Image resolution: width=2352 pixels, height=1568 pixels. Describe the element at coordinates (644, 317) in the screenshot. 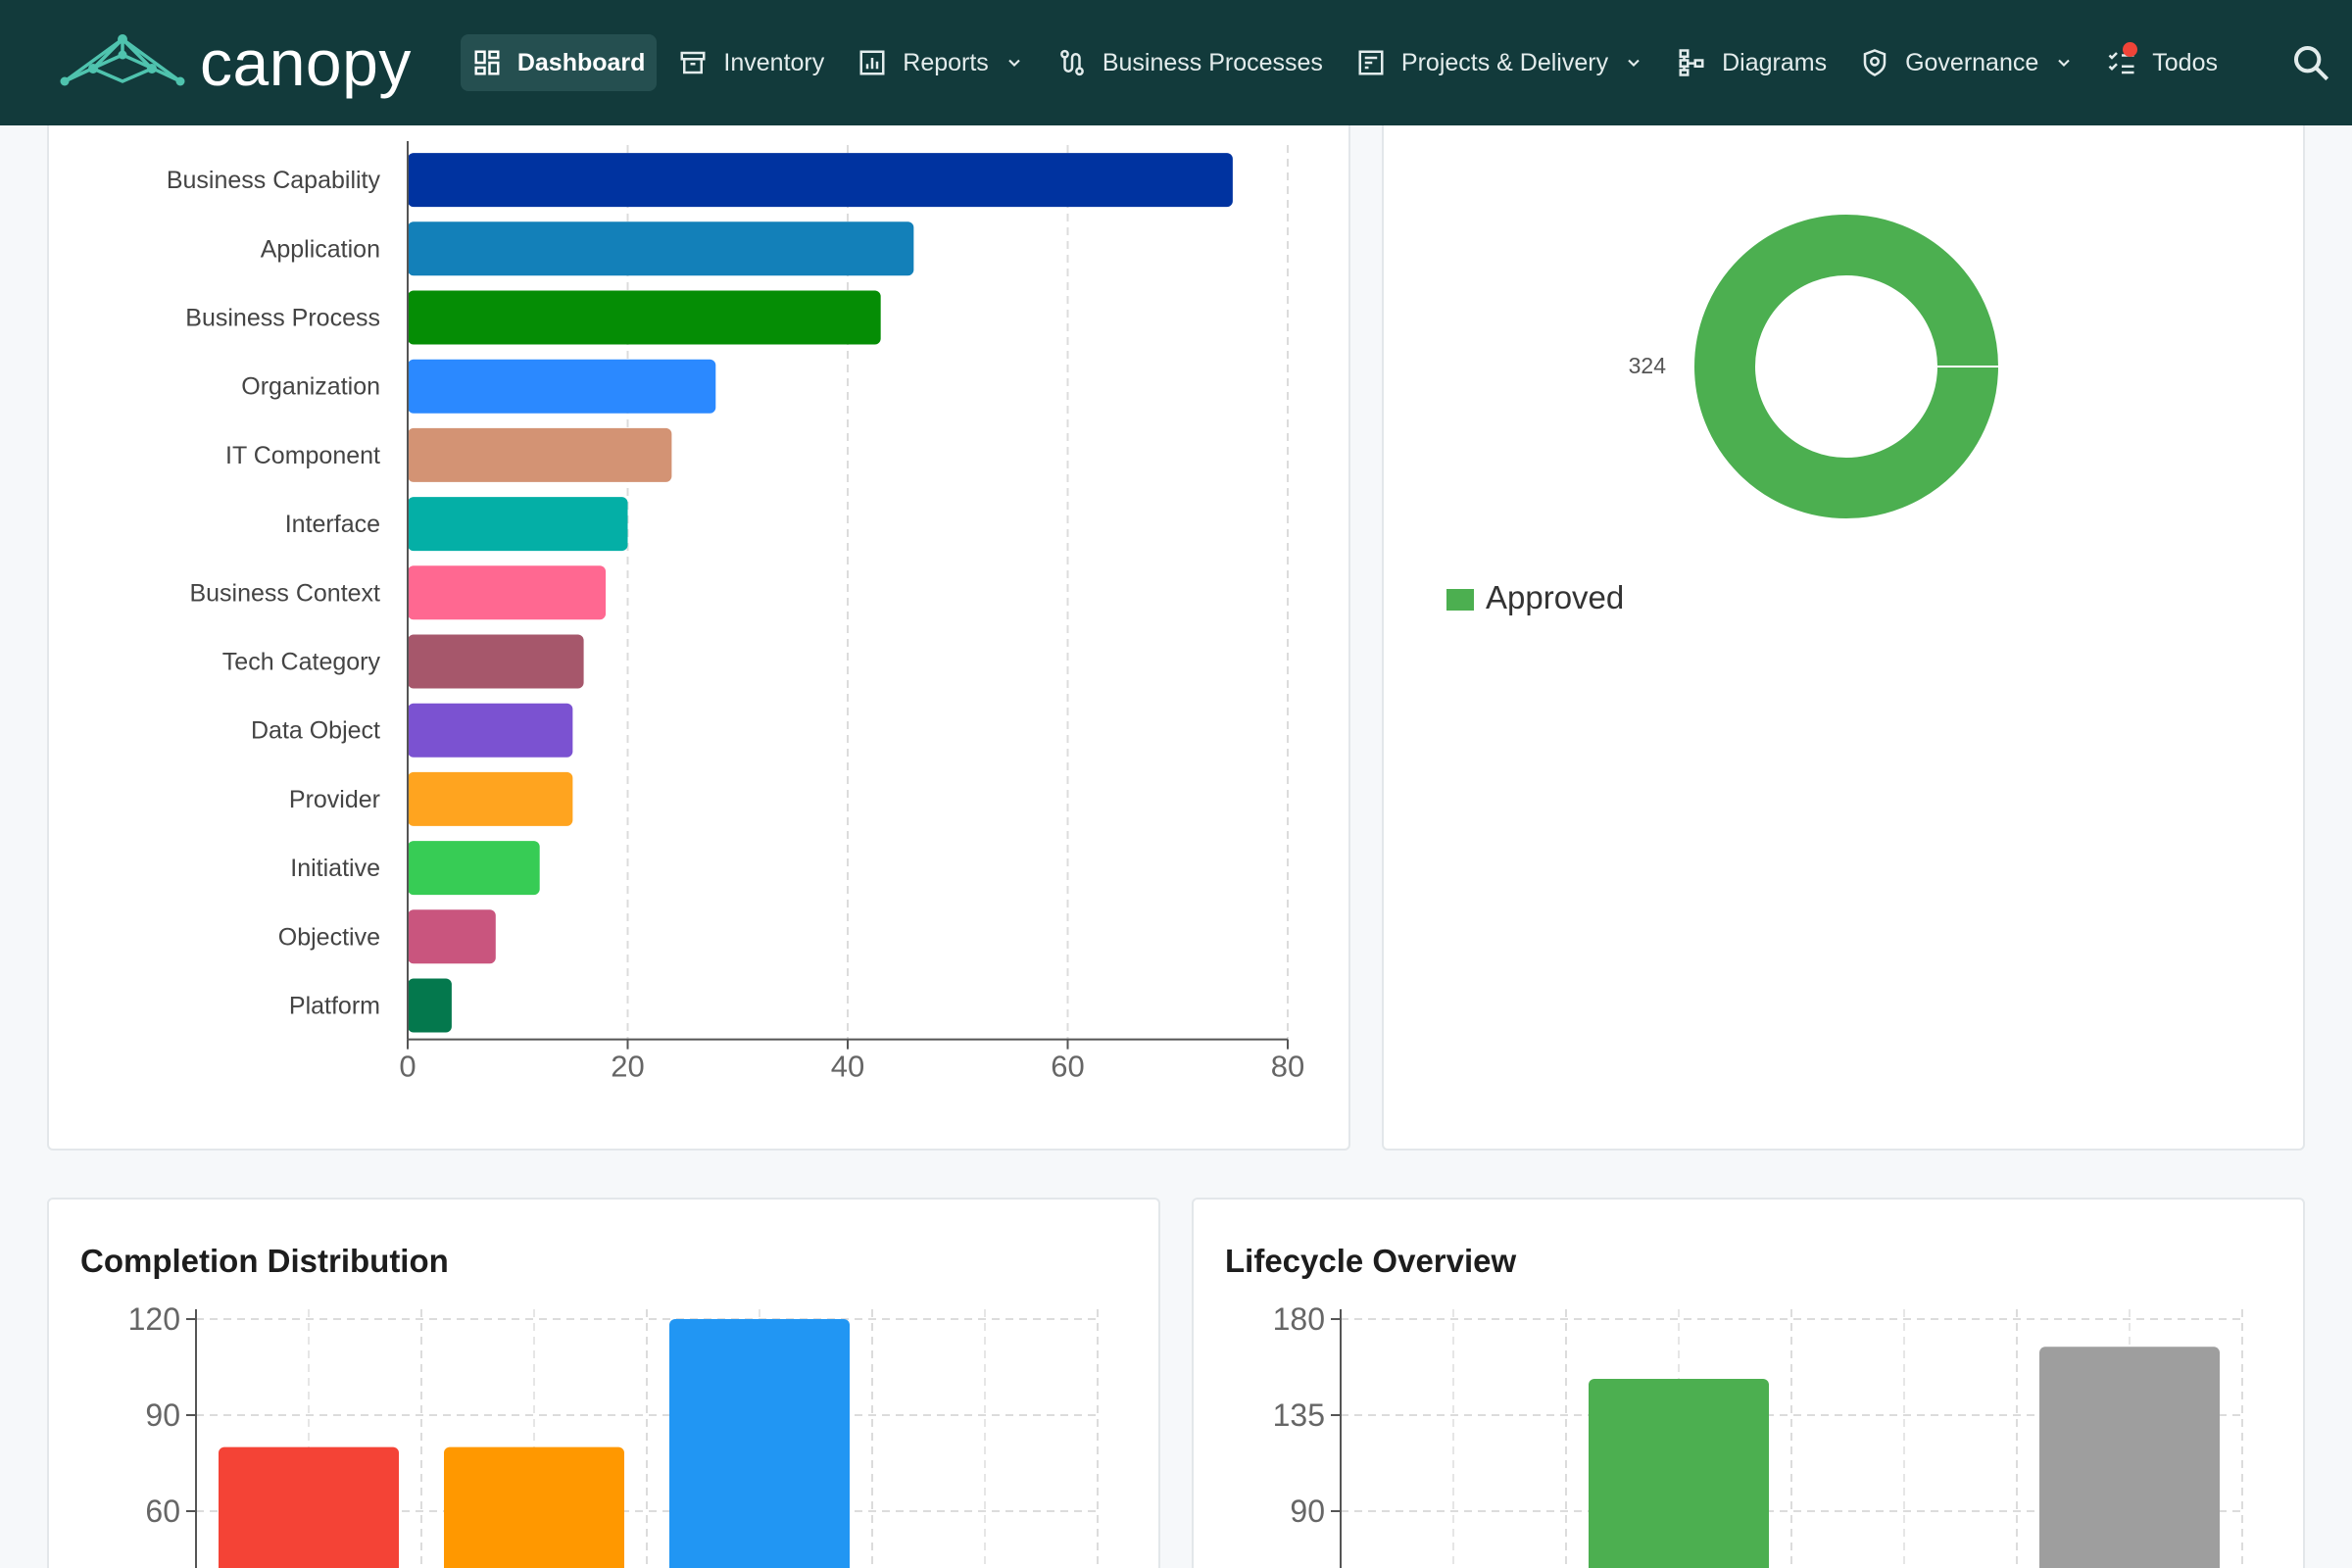

I see `bar-business-process` at that location.